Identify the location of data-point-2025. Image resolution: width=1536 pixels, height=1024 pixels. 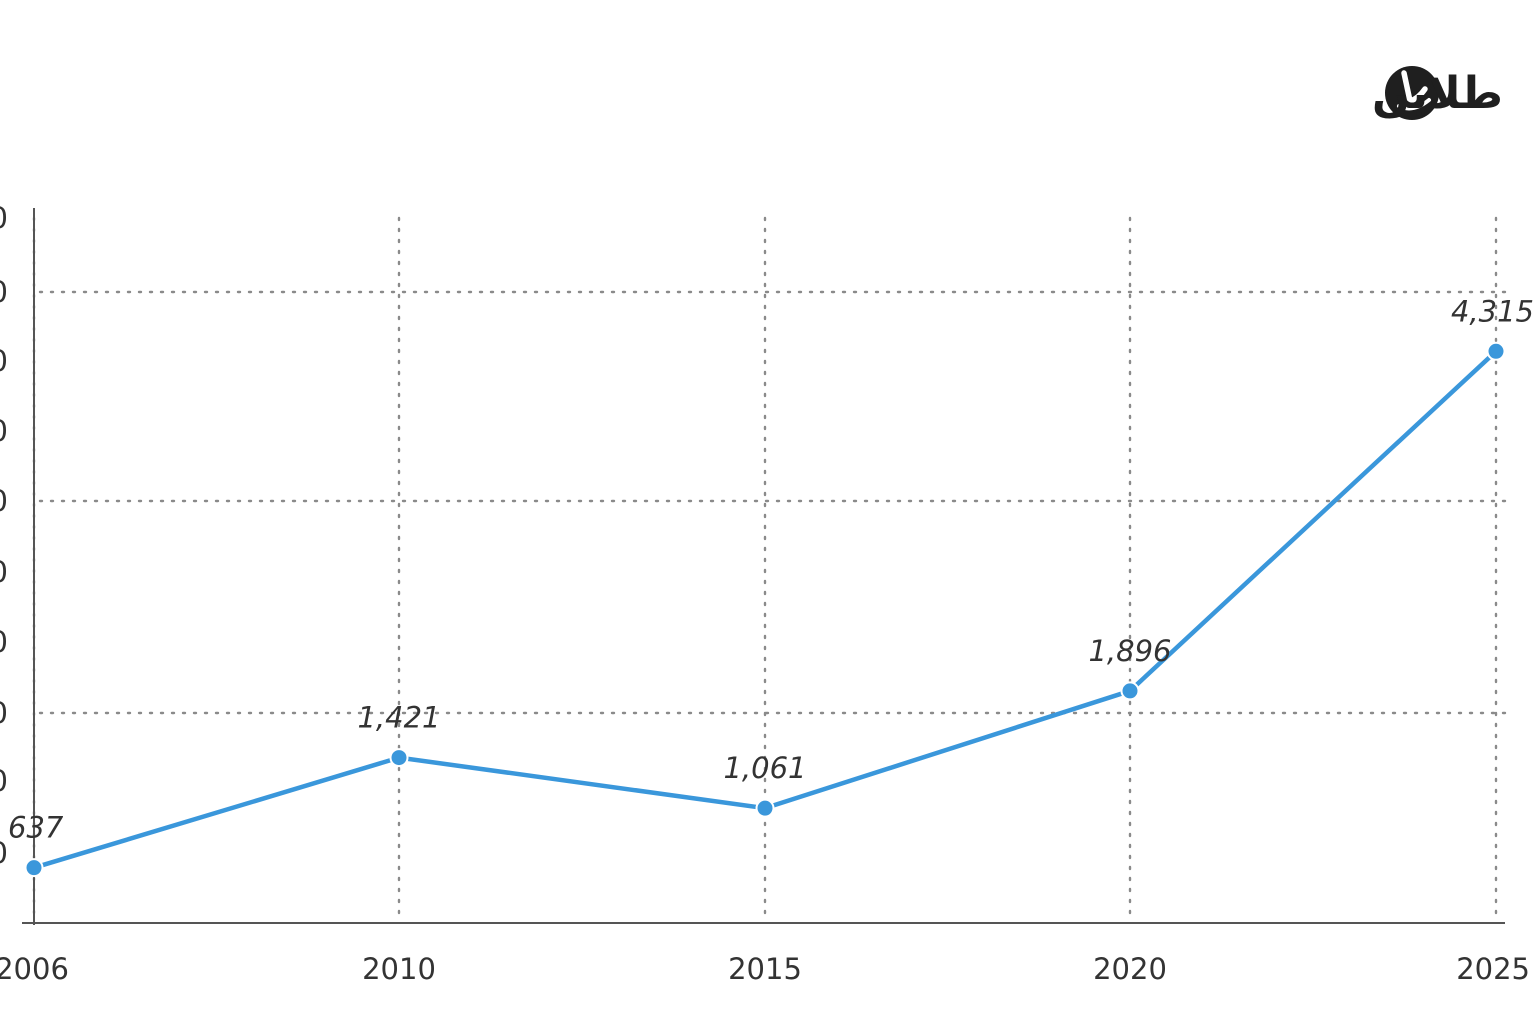
(1496, 351).